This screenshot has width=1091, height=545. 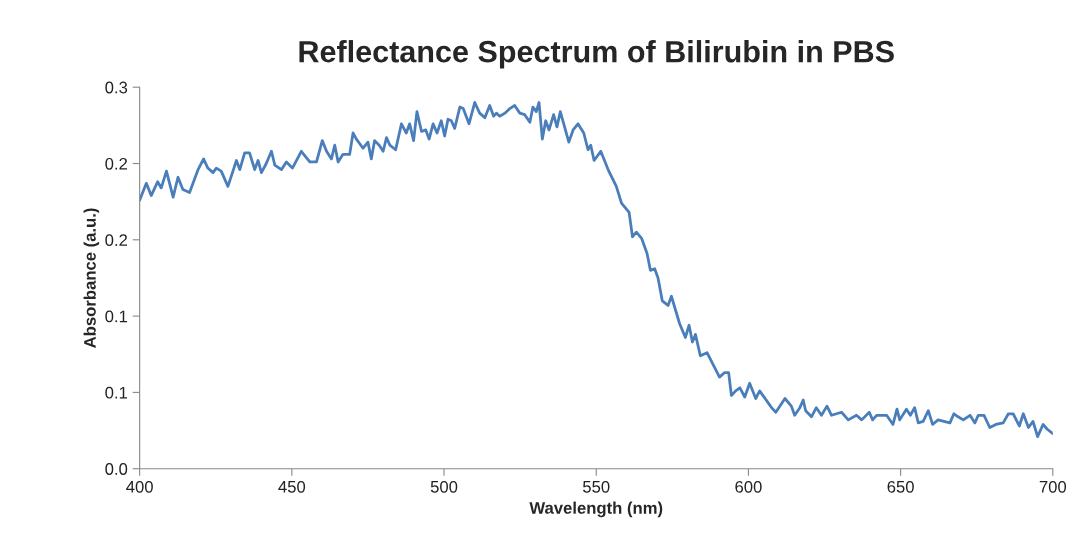 What do you see at coordinates (1053, 486) in the screenshot?
I see `x-tick-label: 700` at bounding box center [1053, 486].